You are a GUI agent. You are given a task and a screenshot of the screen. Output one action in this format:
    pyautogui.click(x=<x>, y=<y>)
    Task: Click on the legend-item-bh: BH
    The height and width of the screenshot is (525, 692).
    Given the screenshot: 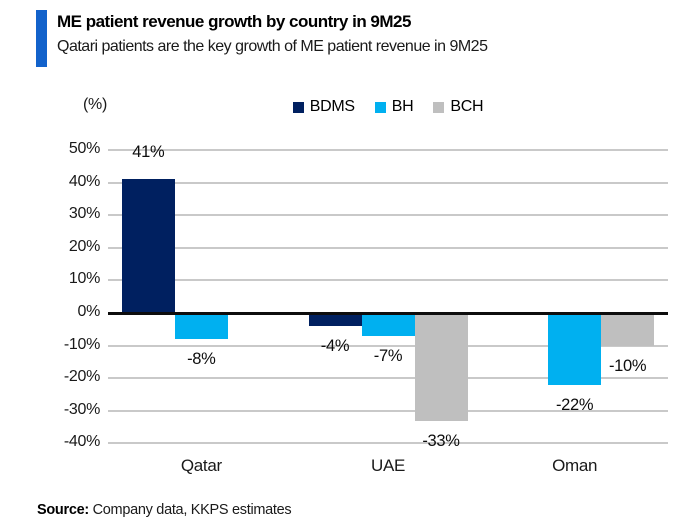 What is the action you would take?
    pyautogui.click(x=394, y=107)
    